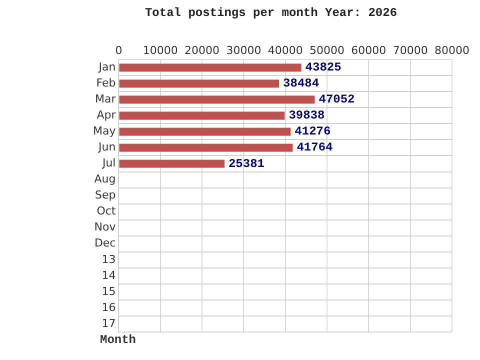 This screenshot has width=480, height=360. Describe the element at coordinates (109, 323) in the screenshot. I see `y-tick-label: 17` at that location.